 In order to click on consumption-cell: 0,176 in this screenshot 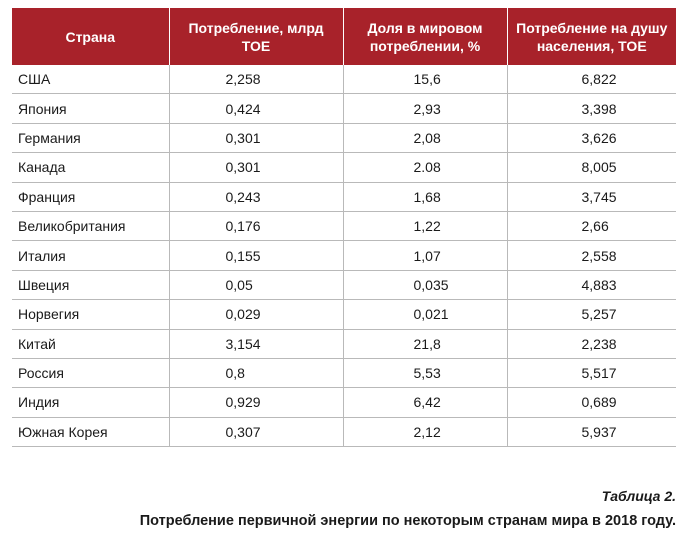, I will do `click(256, 226)`.